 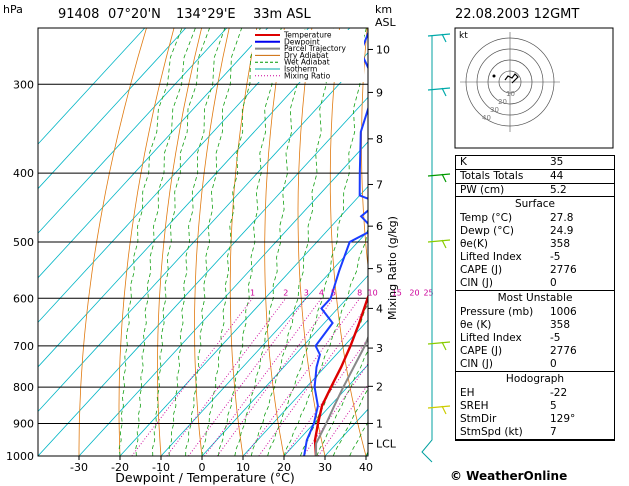 What do you see at coordinates (306, 55) in the screenshot?
I see `legend-label: Dry Adiabat` at bounding box center [306, 55].